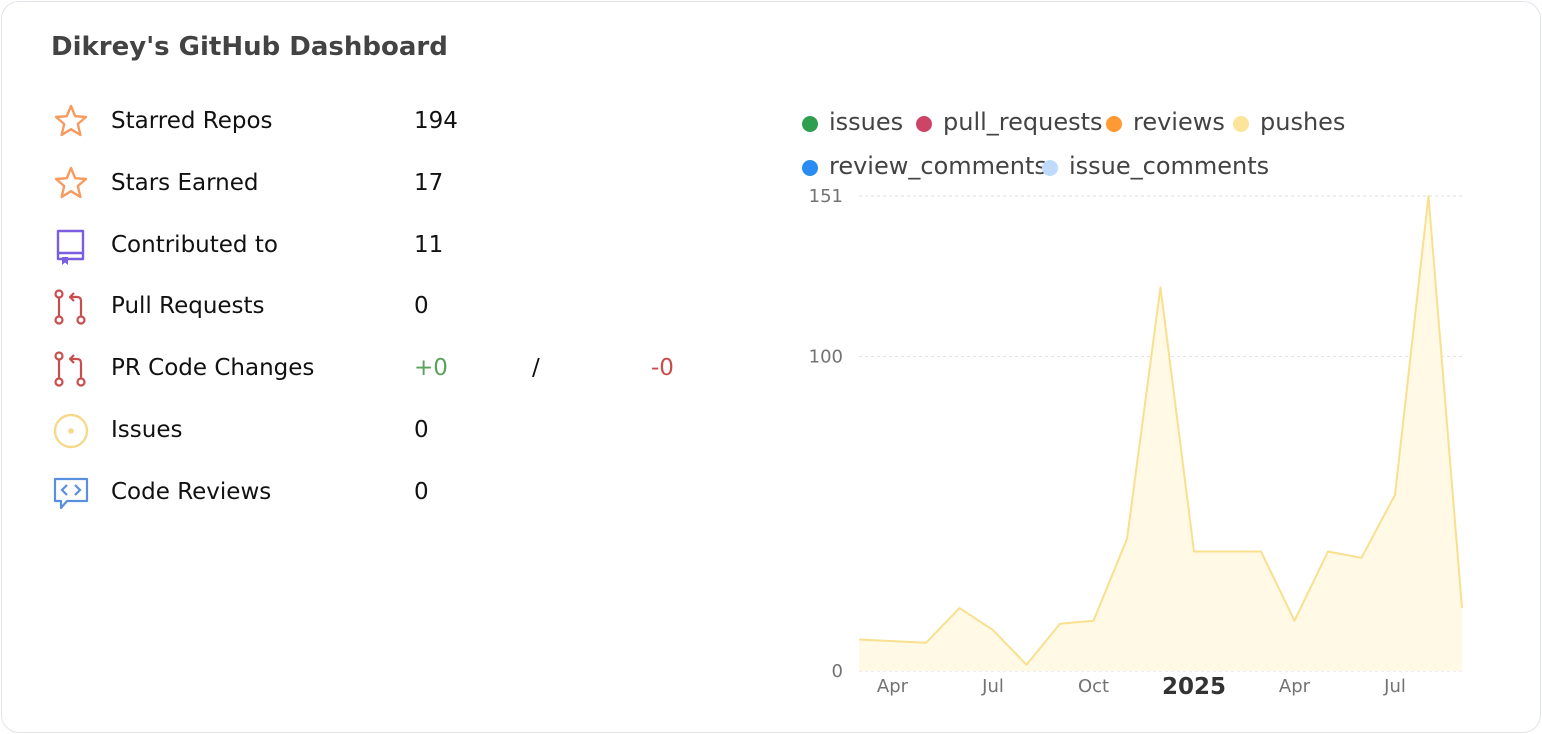  What do you see at coordinates (71, 431) in the screenshot?
I see `issue-icon` at bounding box center [71, 431].